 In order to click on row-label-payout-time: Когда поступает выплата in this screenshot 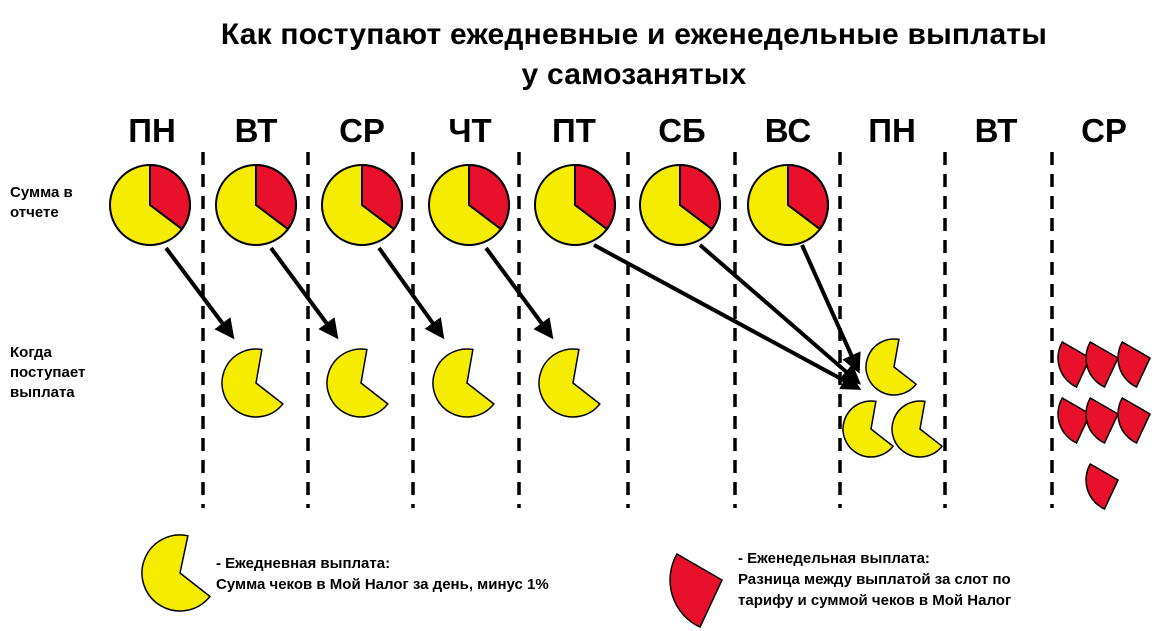, I will do `click(48, 372)`.